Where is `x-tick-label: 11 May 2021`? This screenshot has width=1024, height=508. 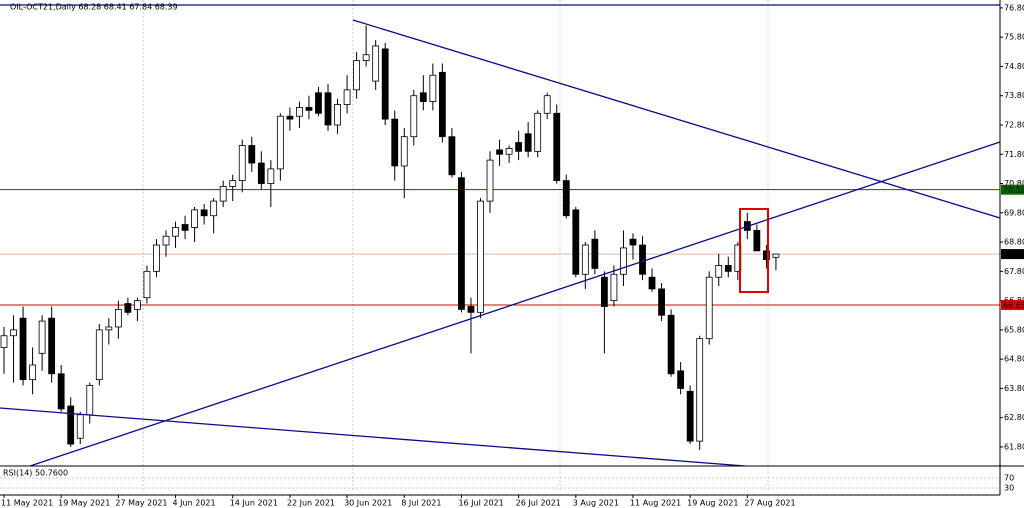
x-tick-label: 11 May 2021 is located at coordinates (27, 503).